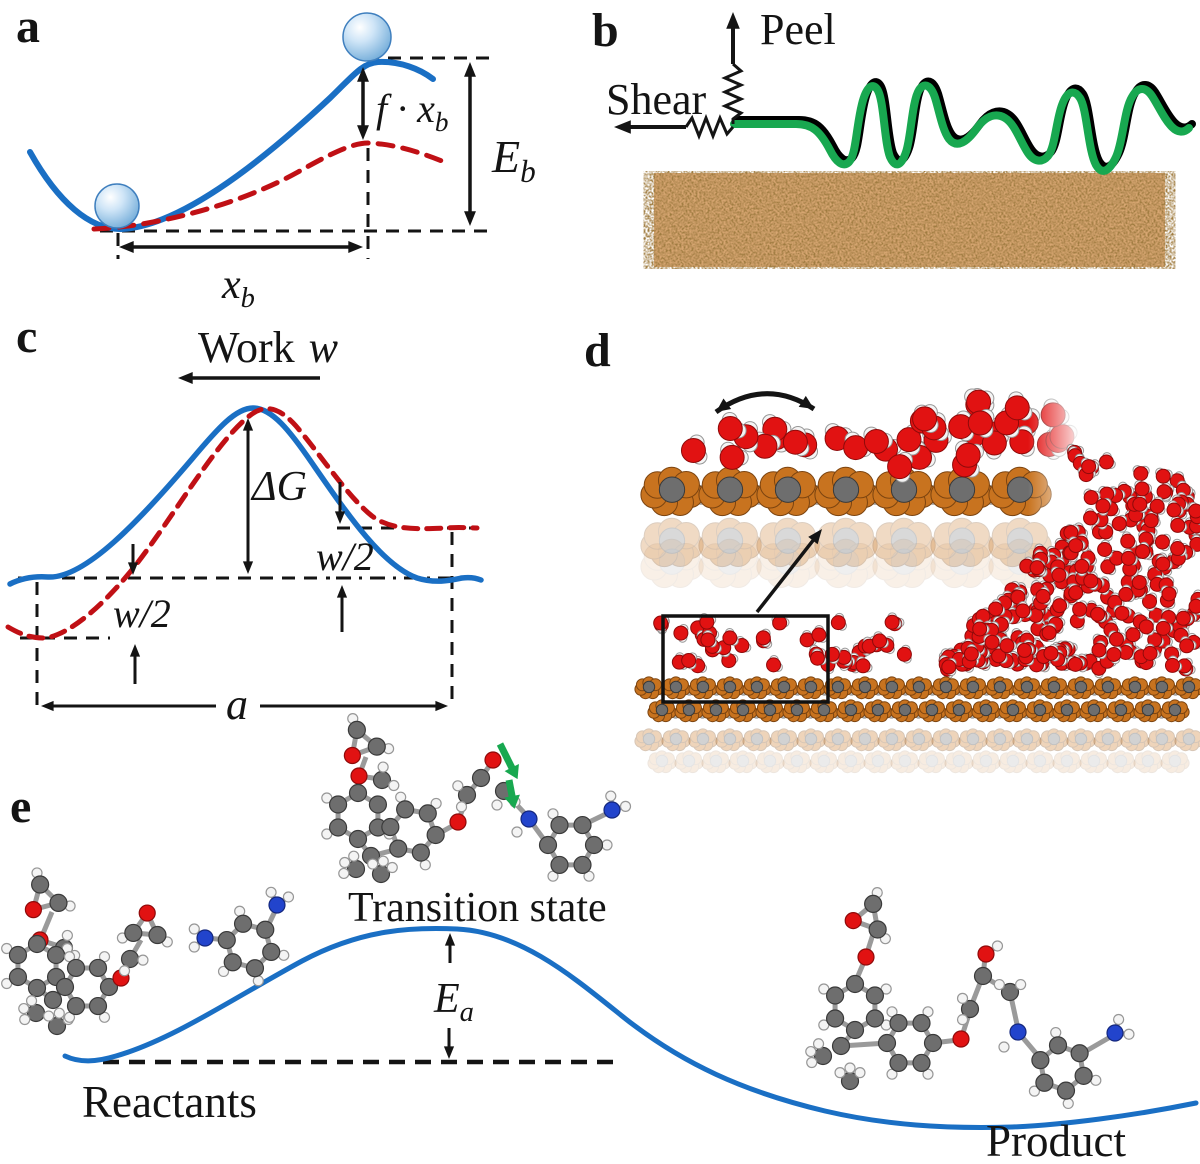 The image size is (1200, 1164). Describe the element at coordinates (259, 135) in the screenshot. I see `panel-a-art` at that location.